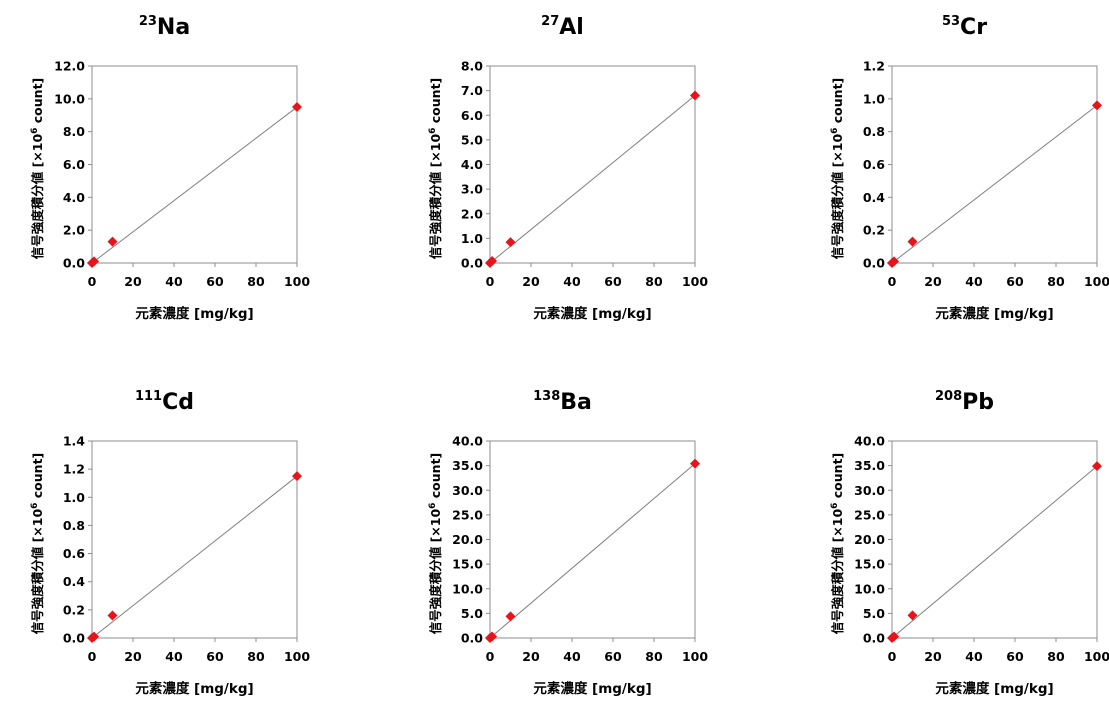 This screenshot has height=703, width=1109. Describe the element at coordinates (550, 21) in the screenshot. I see `title-mass-number: 27` at that location.